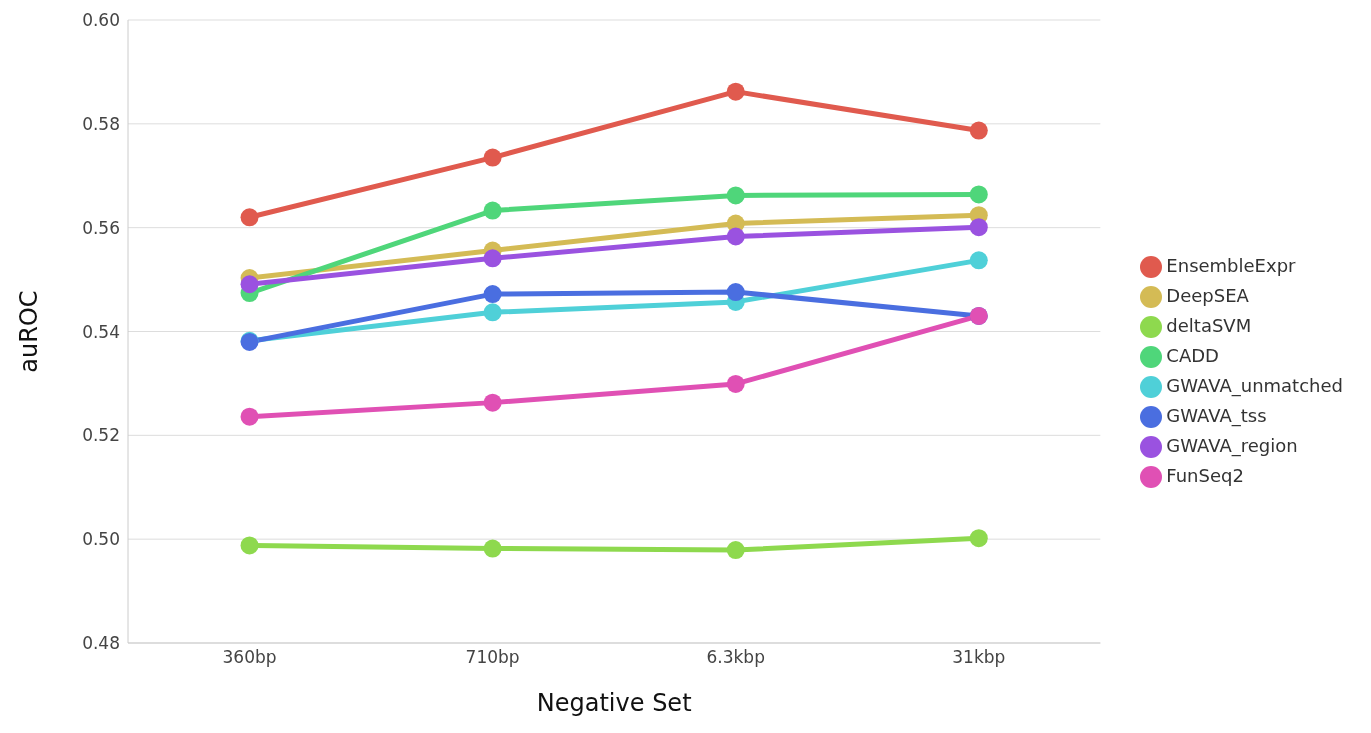 The image size is (1371, 733). Describe the element at coordinates (1231, 265) in the screenshot. I see `legend-label: EnsembleExpr` at that location.